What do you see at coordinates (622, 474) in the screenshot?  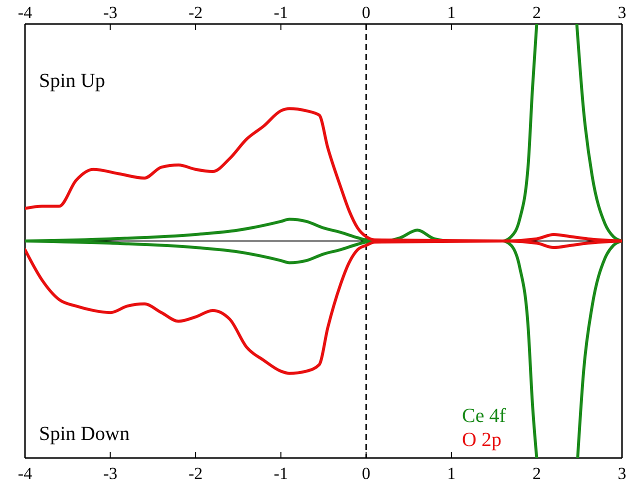 I see `x-tick-label: 3` at bounding box center [622, 474].